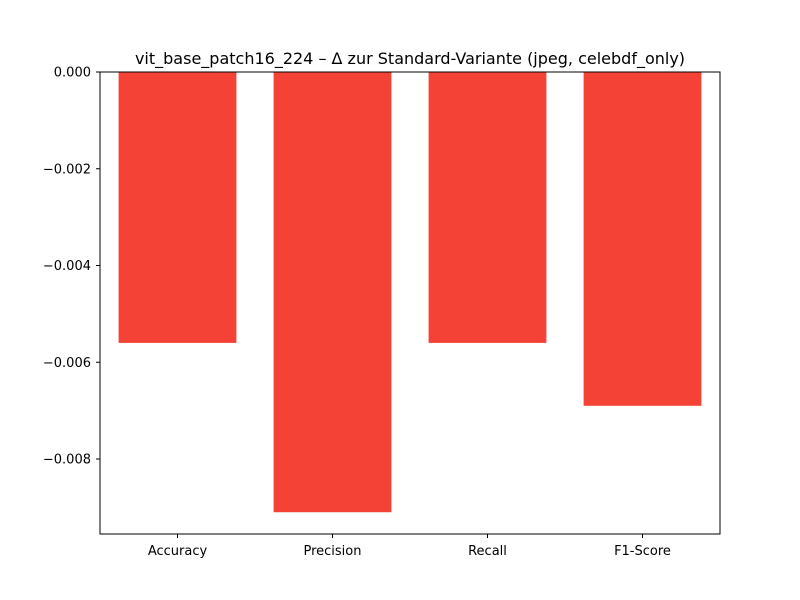 The height and width of the screenshot is (600, 800). What do you see at coordinates (67, 169) in the screenshot?
I see `y-tick-label: −0.002` at bounding box center [67, 169].